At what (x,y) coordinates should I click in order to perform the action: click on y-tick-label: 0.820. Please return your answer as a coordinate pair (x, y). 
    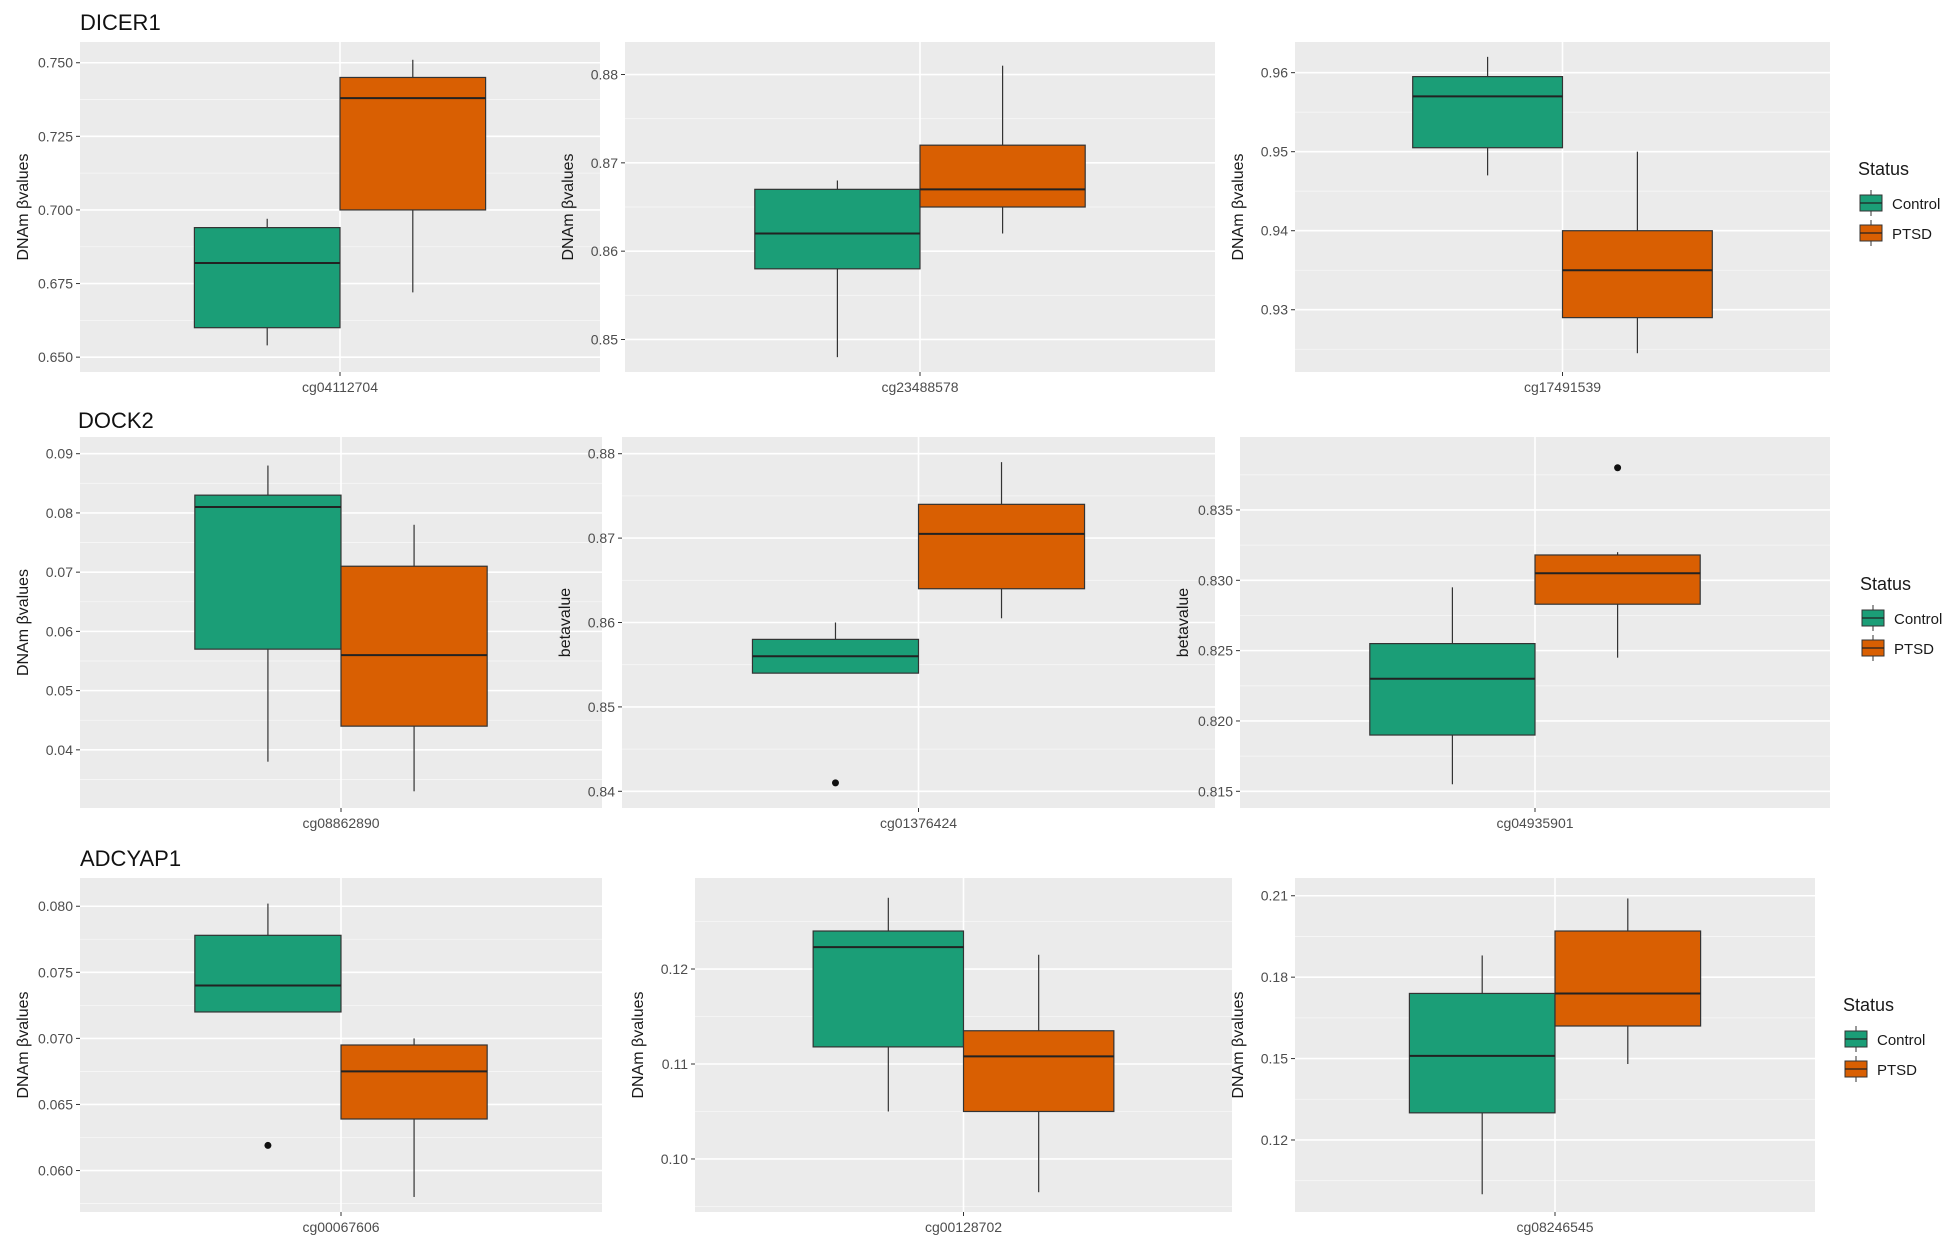
    Looking at the image, I should click on (1215, 721).